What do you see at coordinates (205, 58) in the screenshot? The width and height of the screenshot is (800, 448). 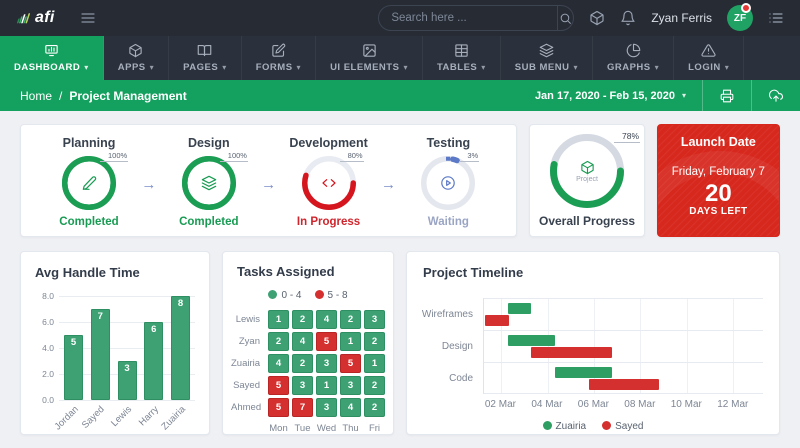 I see `nav-item-pages: PAGES ▾` at bounding box center [205, 58].